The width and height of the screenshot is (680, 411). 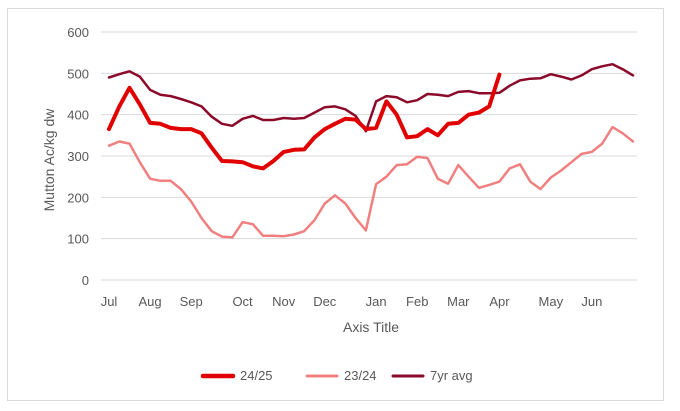 I want to click on x-tick-label: May, so click(x=551, y=301).